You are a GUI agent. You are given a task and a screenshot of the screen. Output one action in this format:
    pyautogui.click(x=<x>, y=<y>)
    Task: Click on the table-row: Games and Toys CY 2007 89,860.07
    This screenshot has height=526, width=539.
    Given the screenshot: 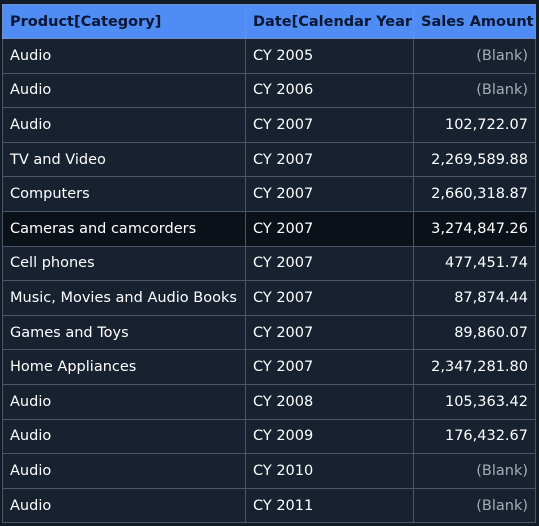 What is the action you would take?
    pyautogui.click(x=269, y=332)
    